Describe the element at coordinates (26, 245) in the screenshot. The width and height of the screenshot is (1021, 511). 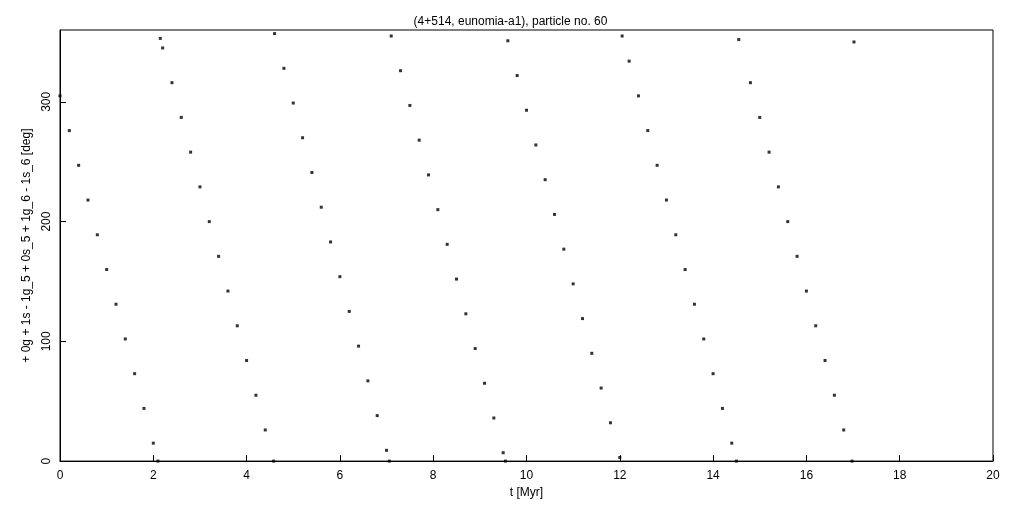
I see `y-axis-title: + 0g + 1s - 1g_5 + 0s_5 + 1g_6 - 1s_6 [deg]` at that location.